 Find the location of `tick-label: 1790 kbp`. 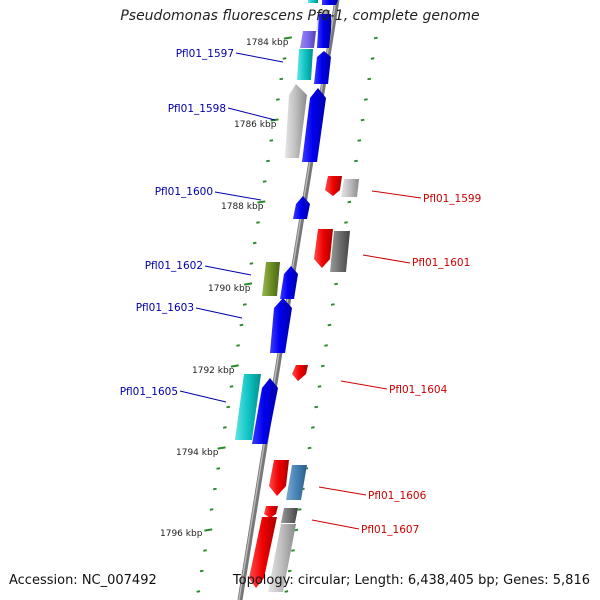

tick-label: 1790 kbp is located at coordinates (229, 289).